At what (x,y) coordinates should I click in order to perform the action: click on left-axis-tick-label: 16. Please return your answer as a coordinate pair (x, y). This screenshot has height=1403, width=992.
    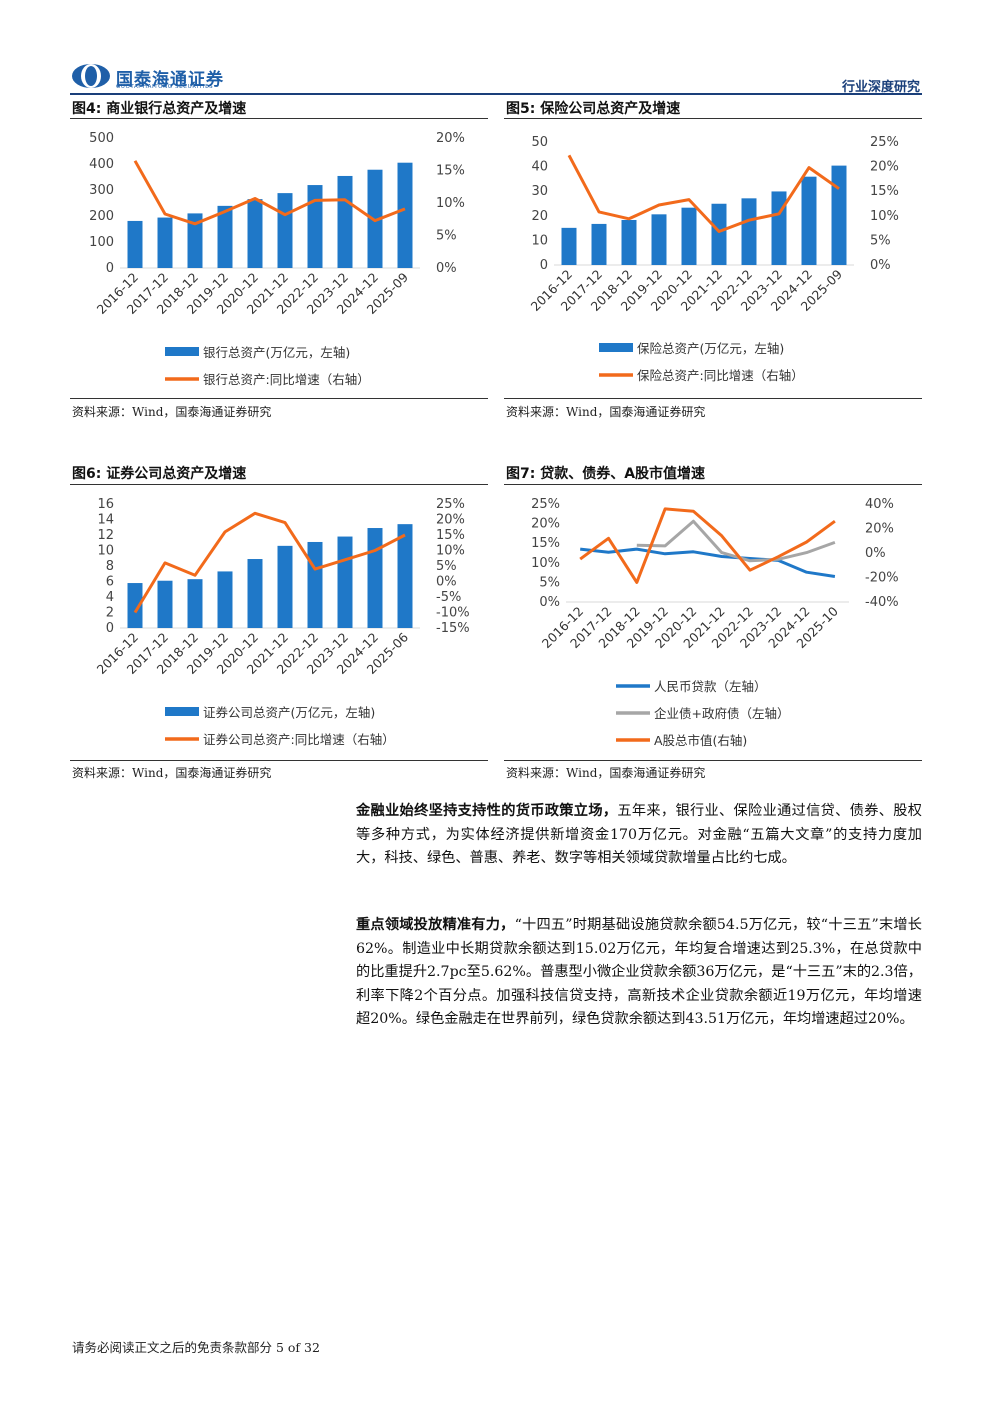
    Looking at the image, I should click on (105, 504).